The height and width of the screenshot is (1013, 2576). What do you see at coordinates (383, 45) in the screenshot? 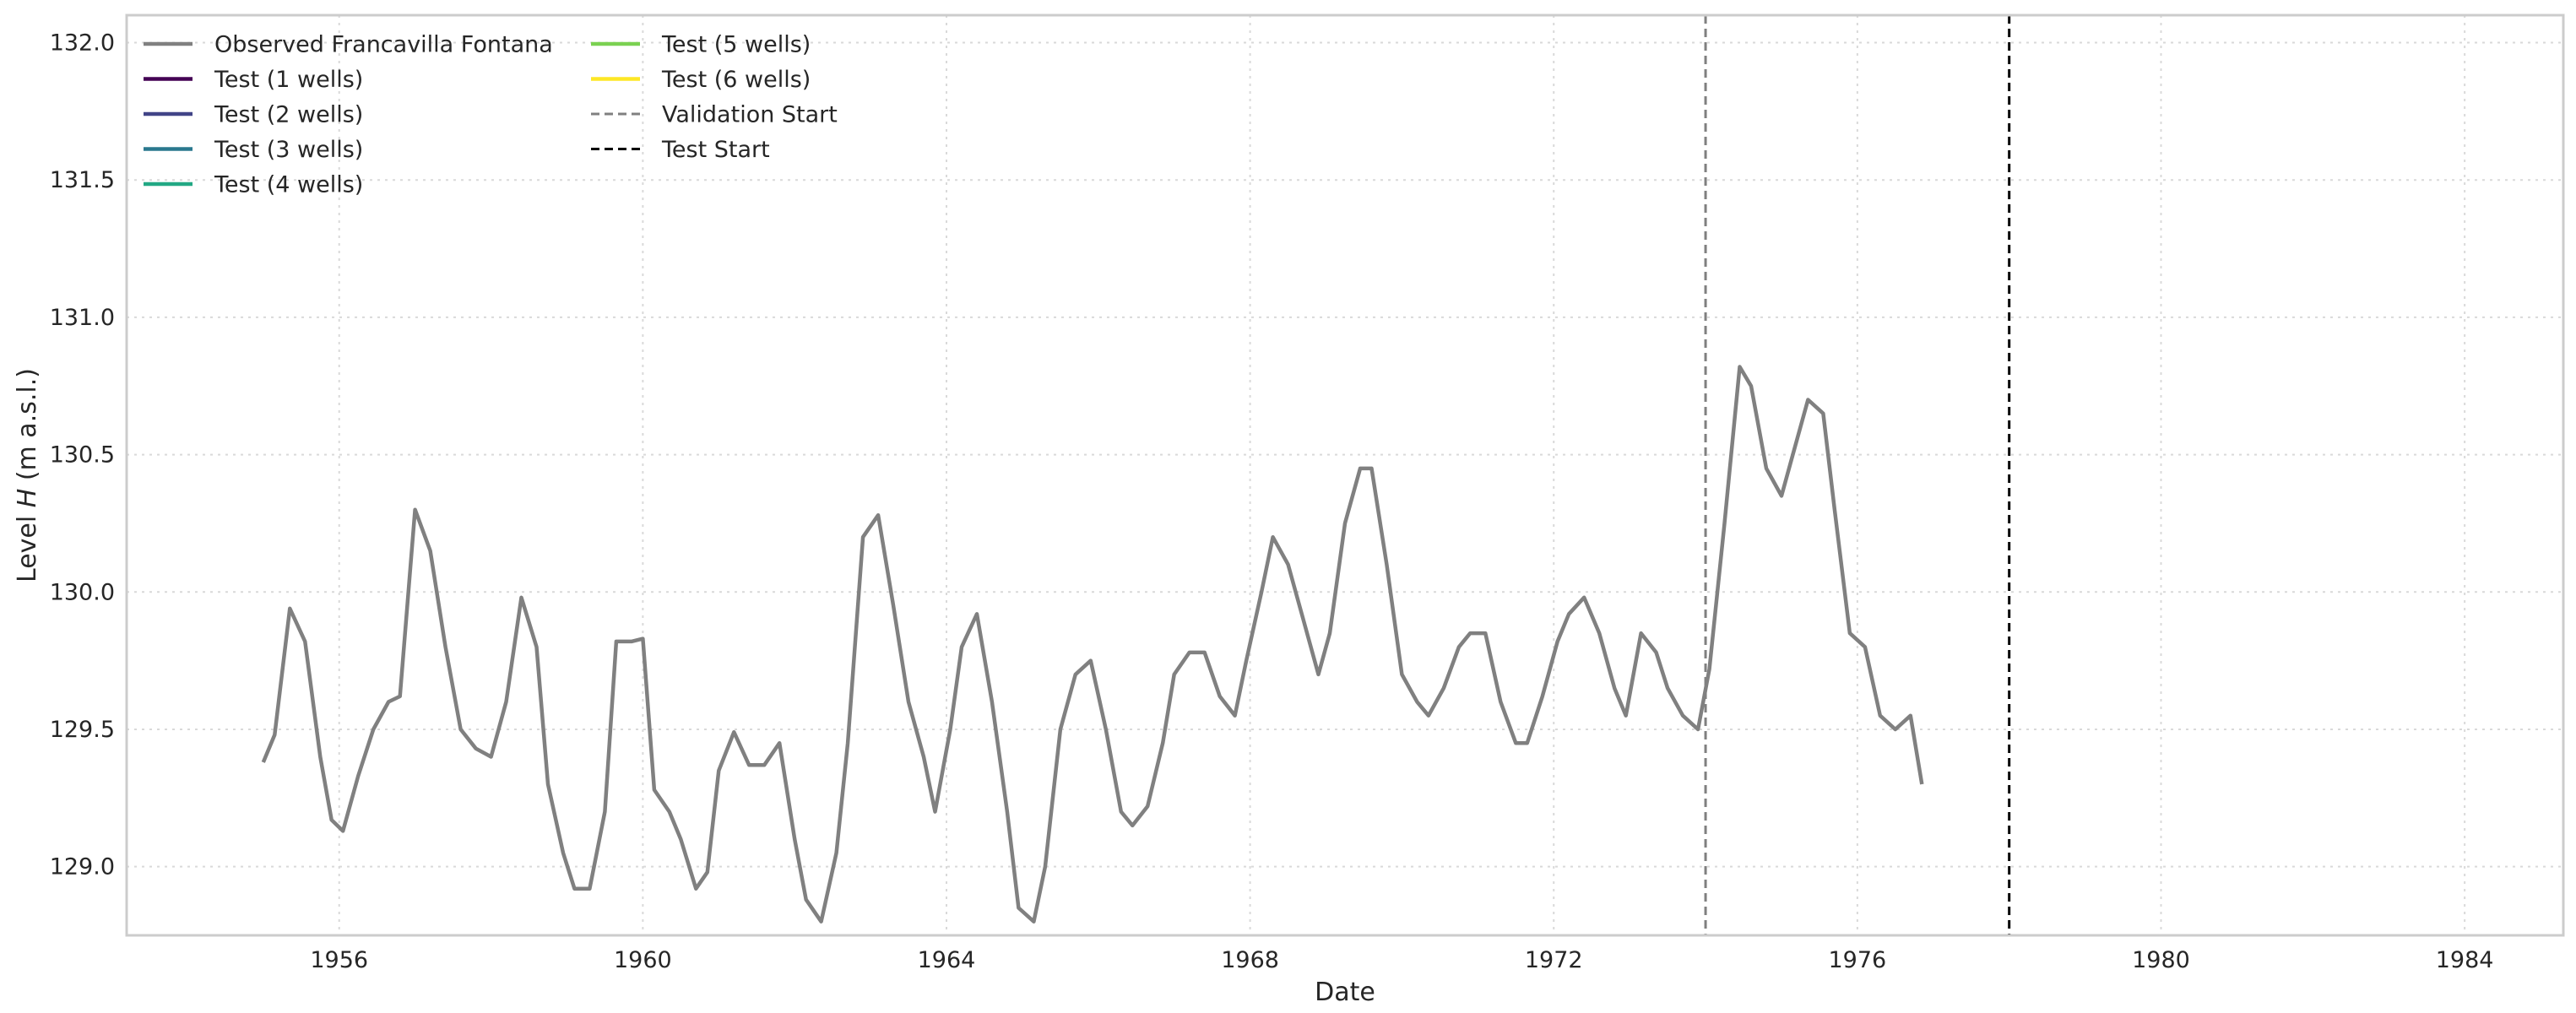
I see `legend-label-observed: Observed Francavilla Fontana` at bounding box center [383, 45].